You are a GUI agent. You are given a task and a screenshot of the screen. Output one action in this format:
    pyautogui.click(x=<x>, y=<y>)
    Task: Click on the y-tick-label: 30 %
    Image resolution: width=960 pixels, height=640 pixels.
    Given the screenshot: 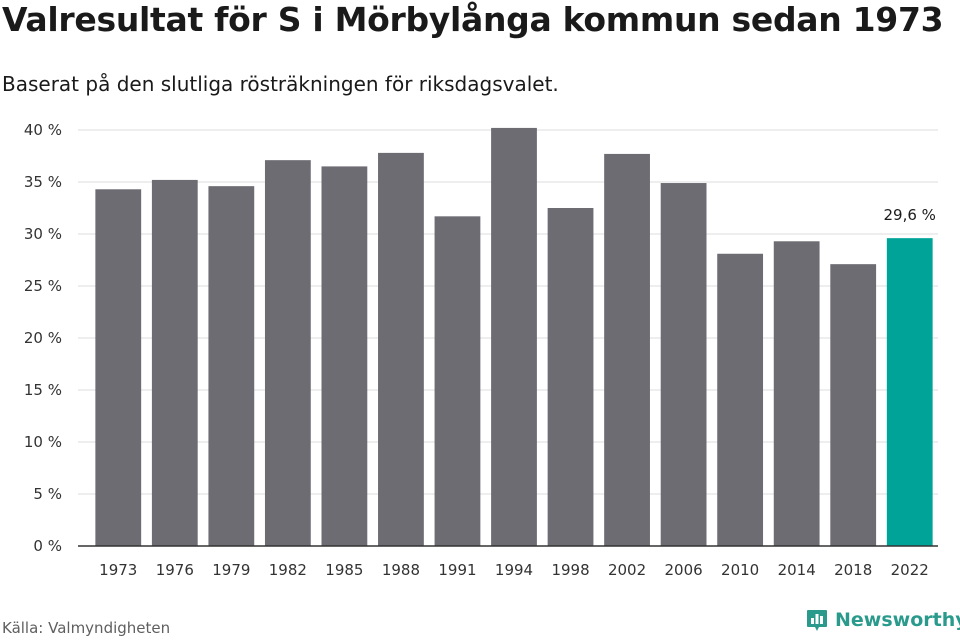 What is the action you would take?
    pyautogui.click(x=43, y=234)
    